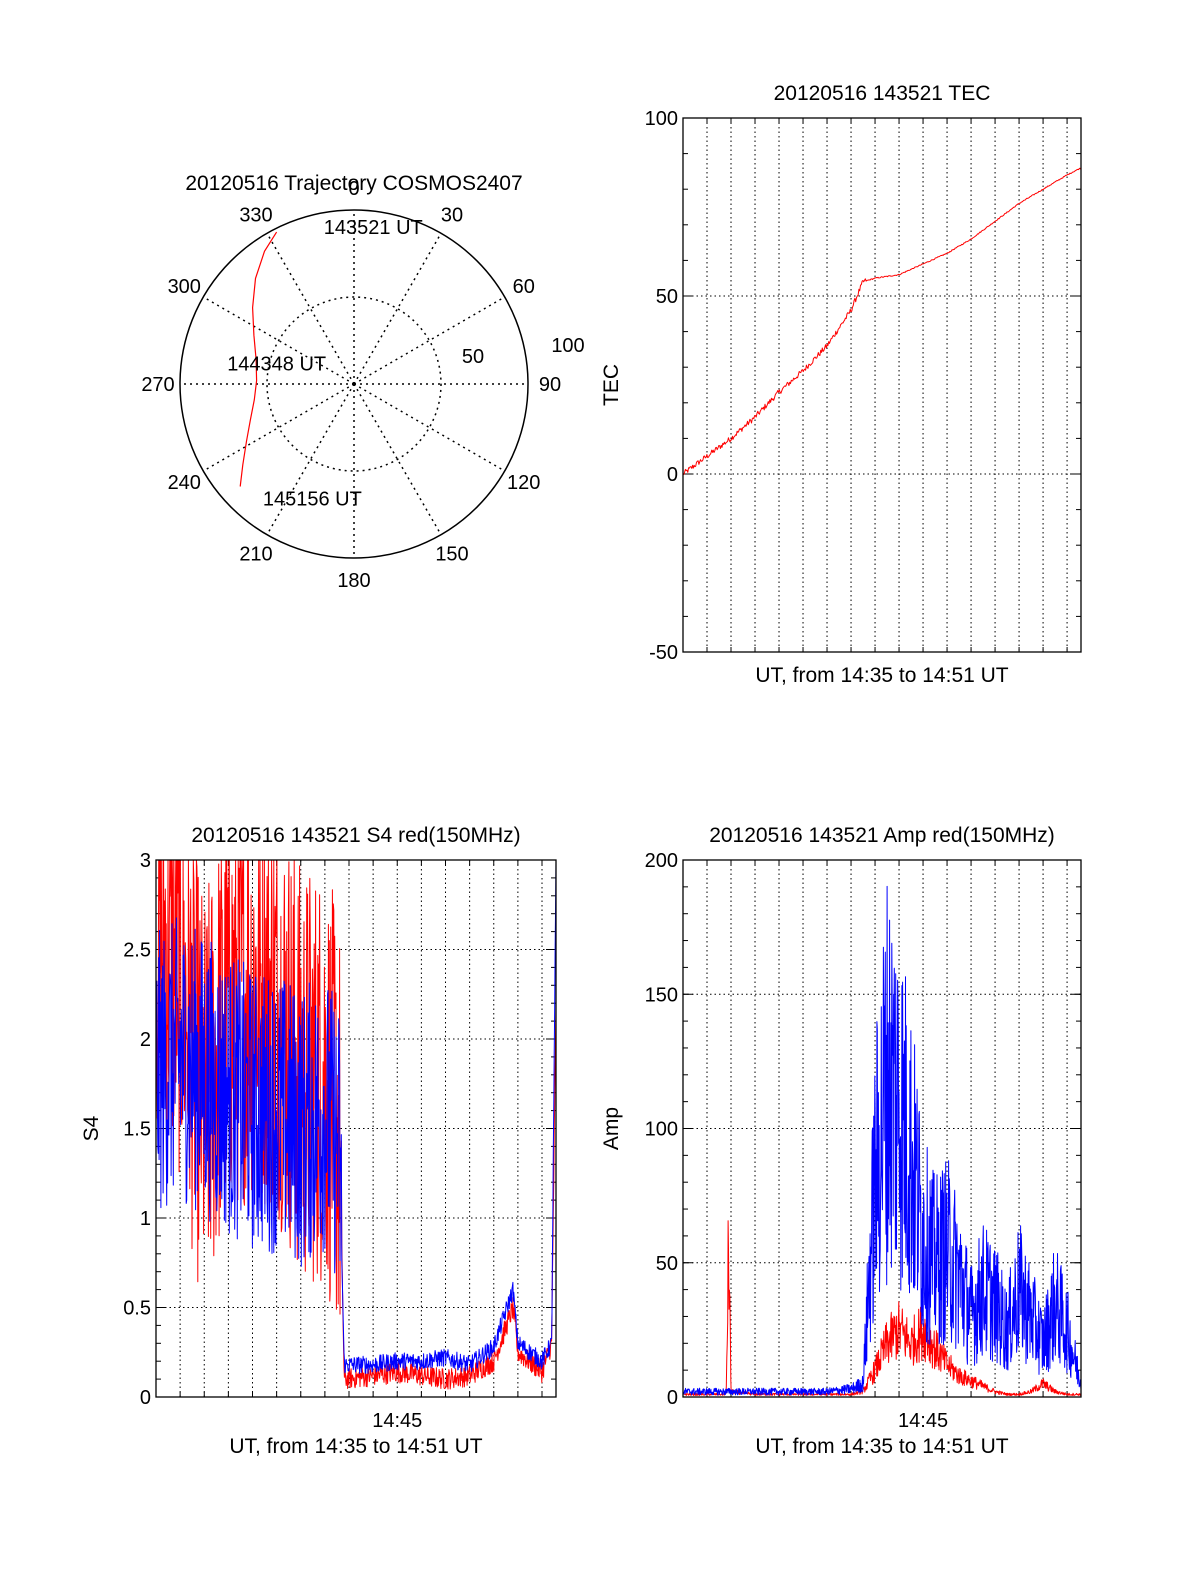 The height and width of the screenshot is (1575, 1200). I want to click on y-tick-label: 200, so click(661, 861).